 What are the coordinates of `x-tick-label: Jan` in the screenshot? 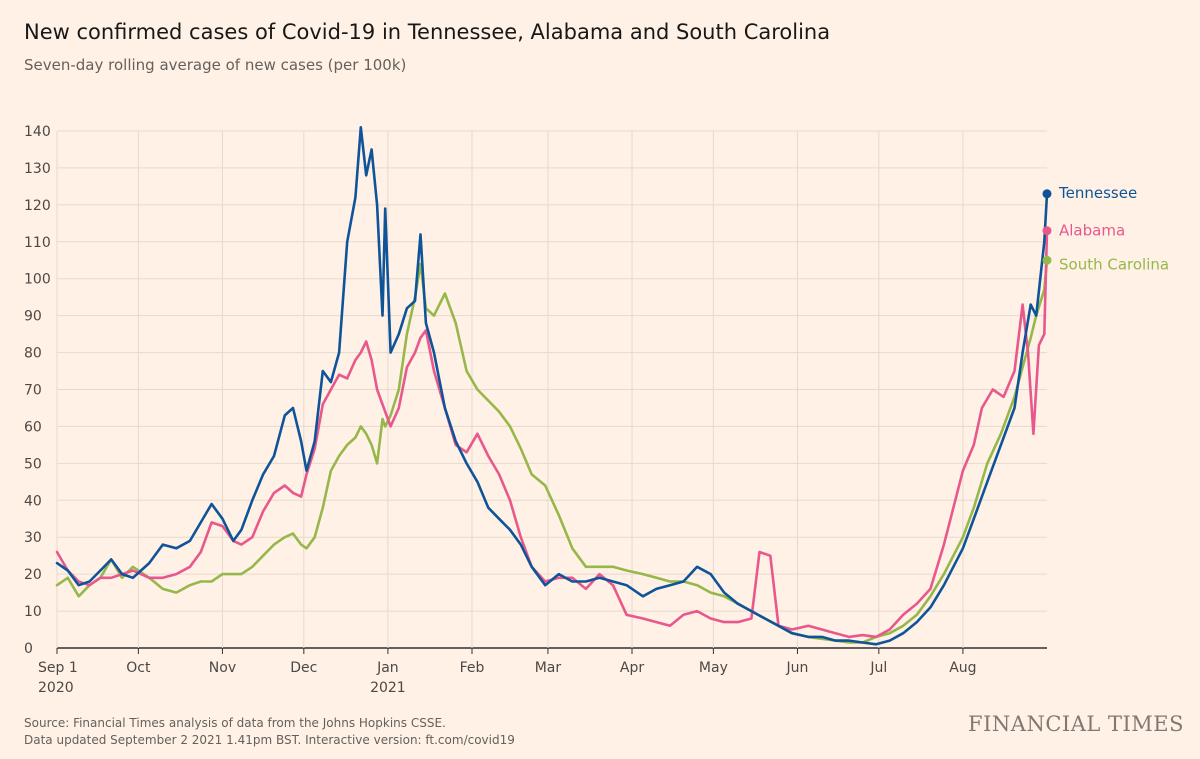 It's located at (387, 668).